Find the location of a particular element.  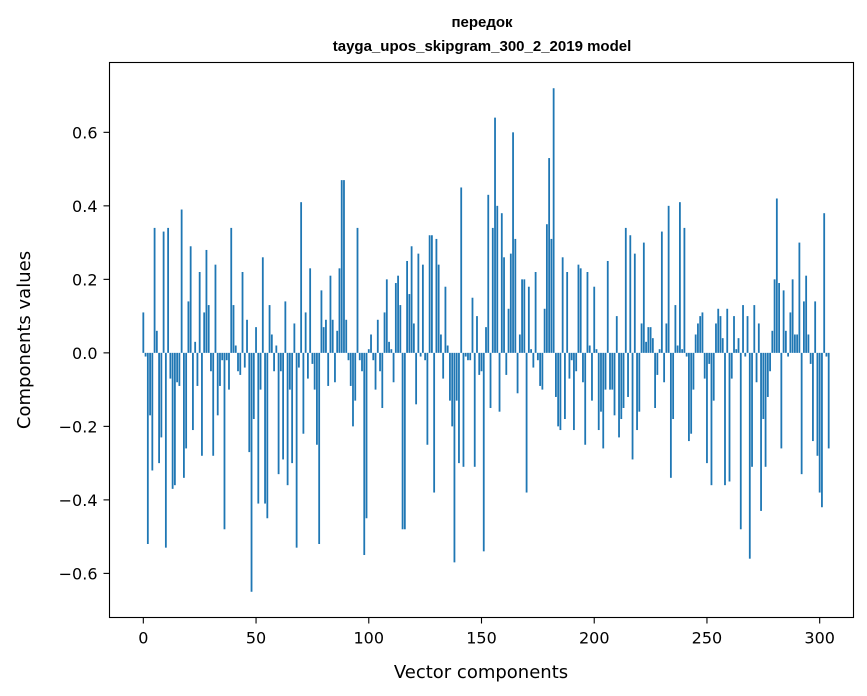

x-tick-label: 50 is located at coordinates (256, 638).